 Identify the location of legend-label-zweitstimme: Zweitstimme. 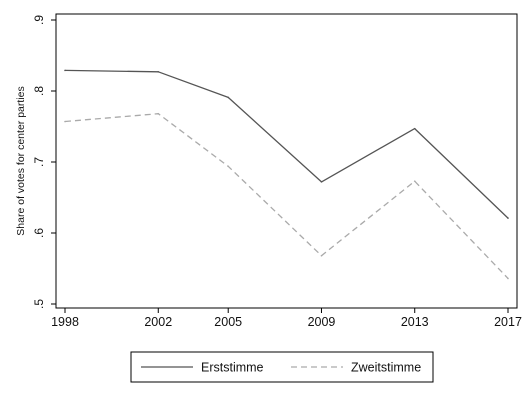
(386, 368).